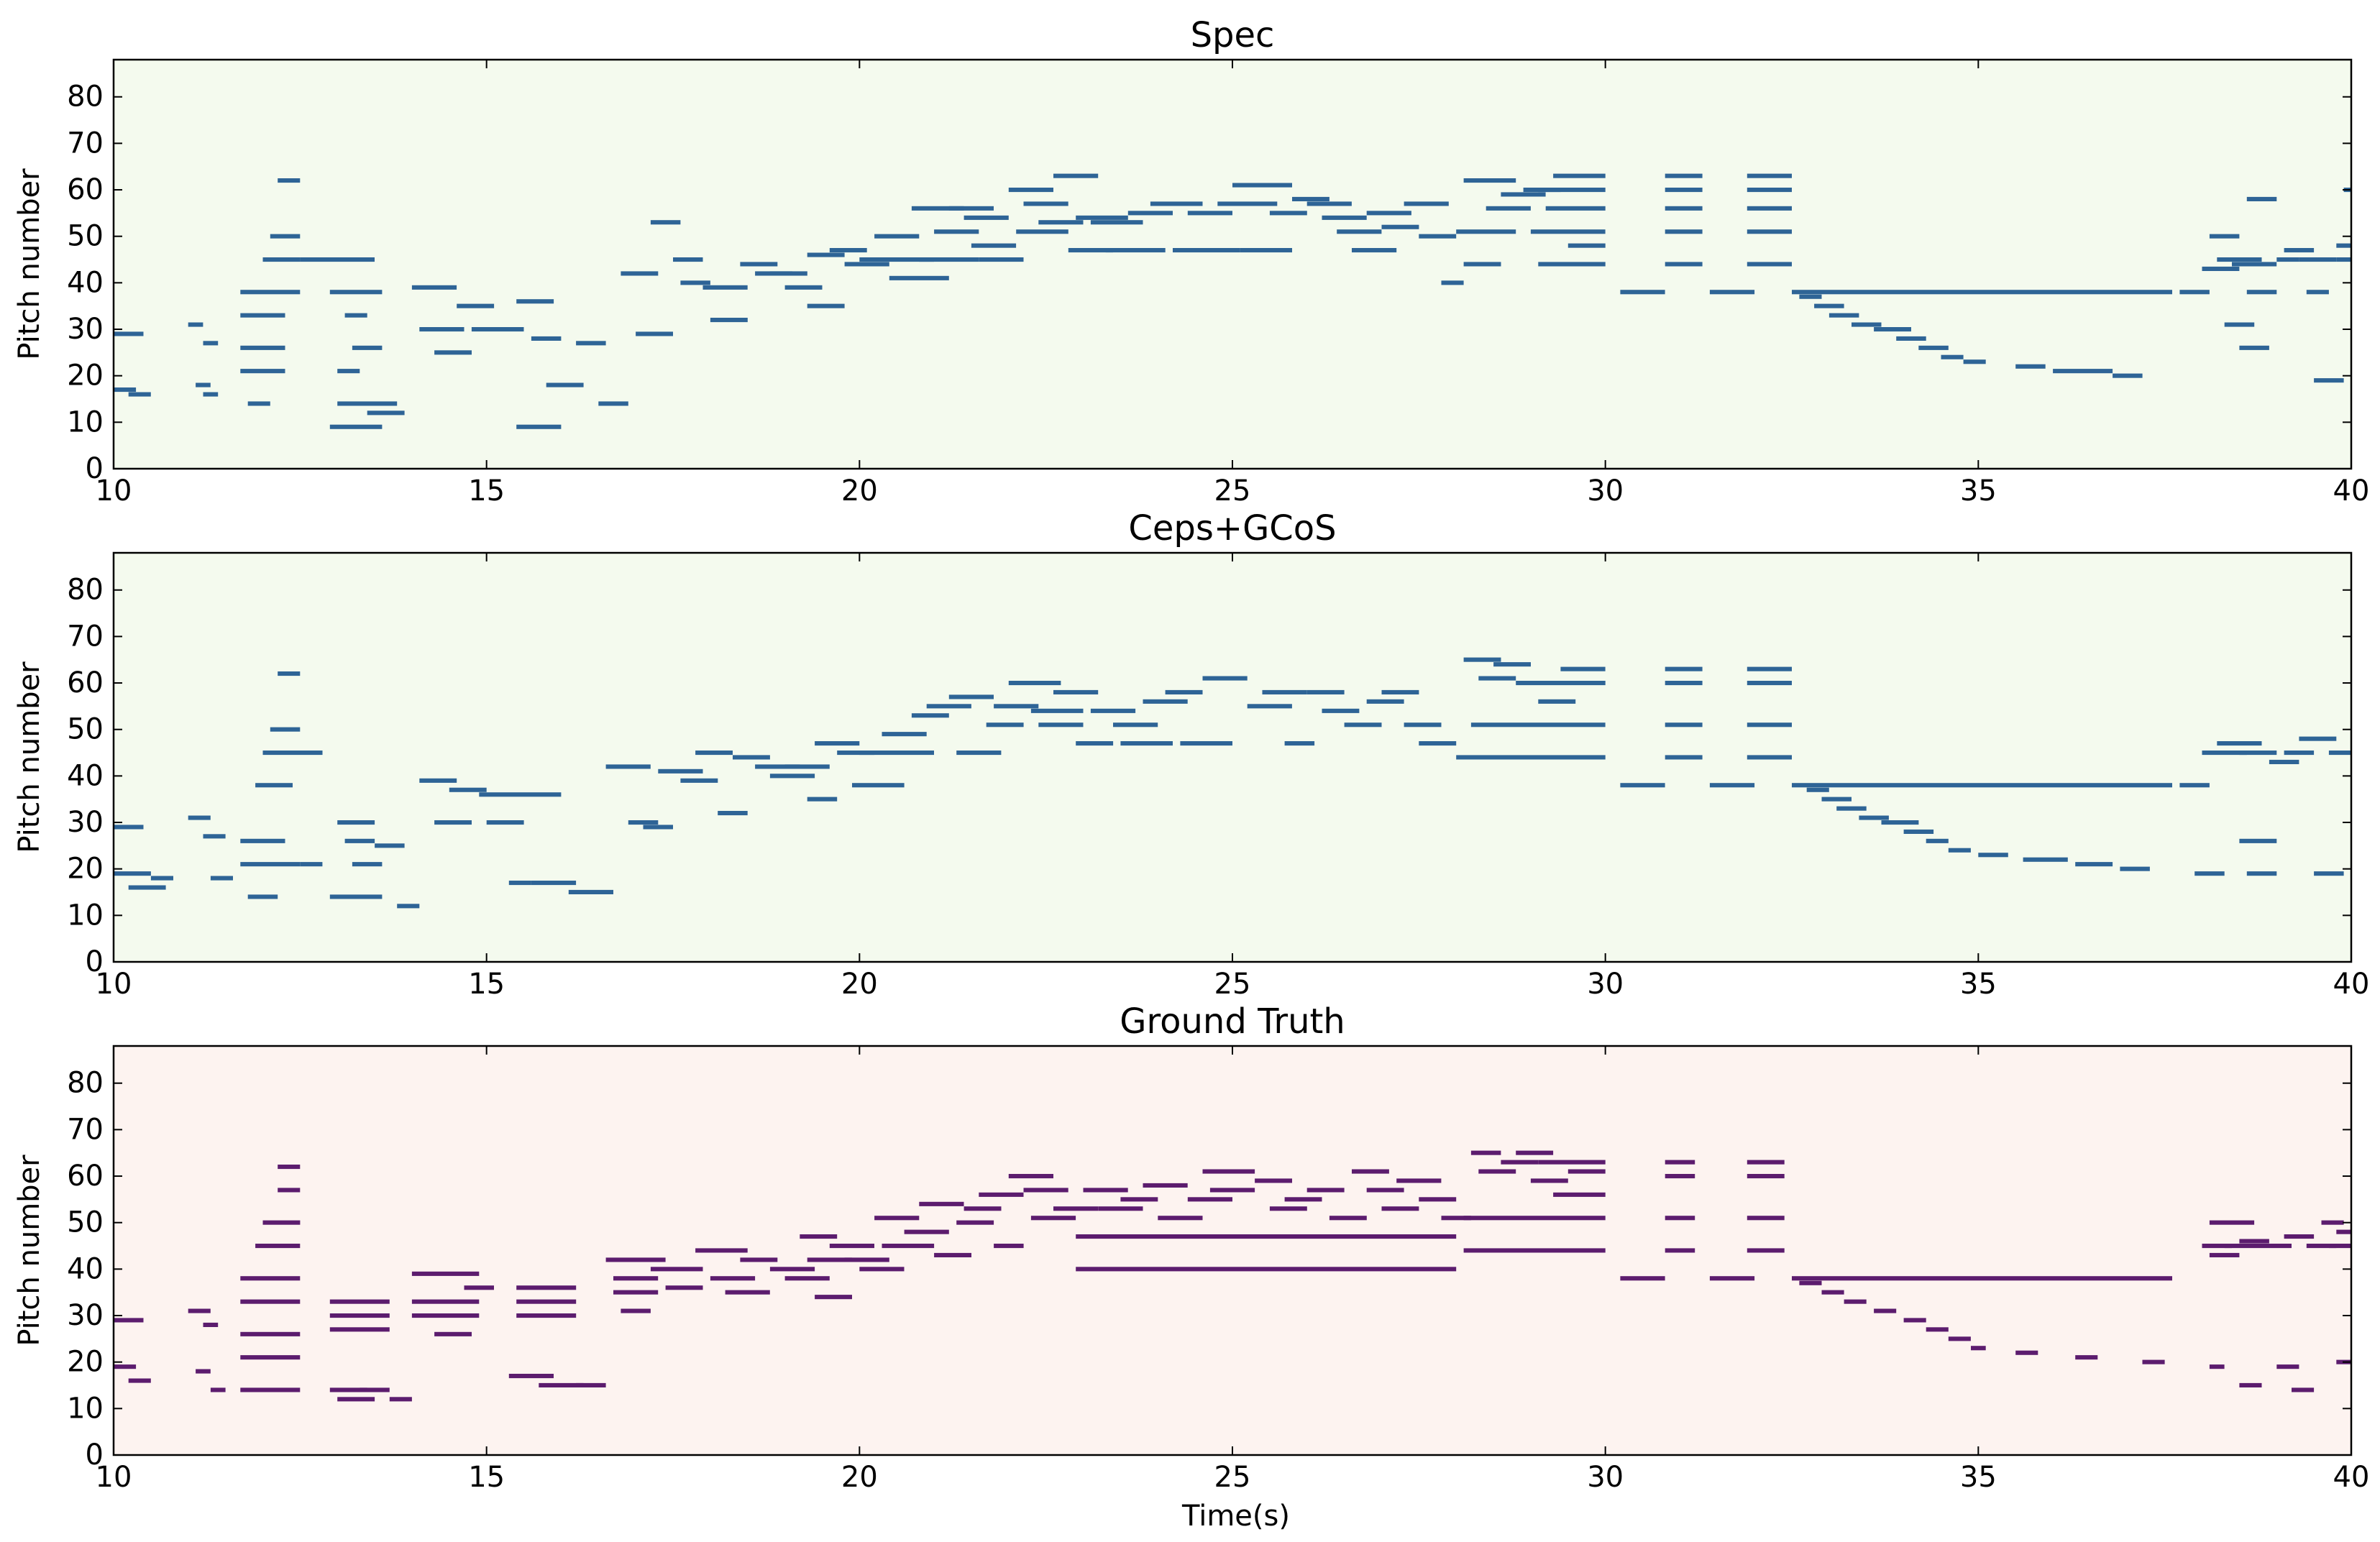 This screenshot has width=2380, height=1542. What do you see at coordinates (2351, 984) in the screenshot?
I see `x-tick-label: 40` at bounding box center [2351, 984].